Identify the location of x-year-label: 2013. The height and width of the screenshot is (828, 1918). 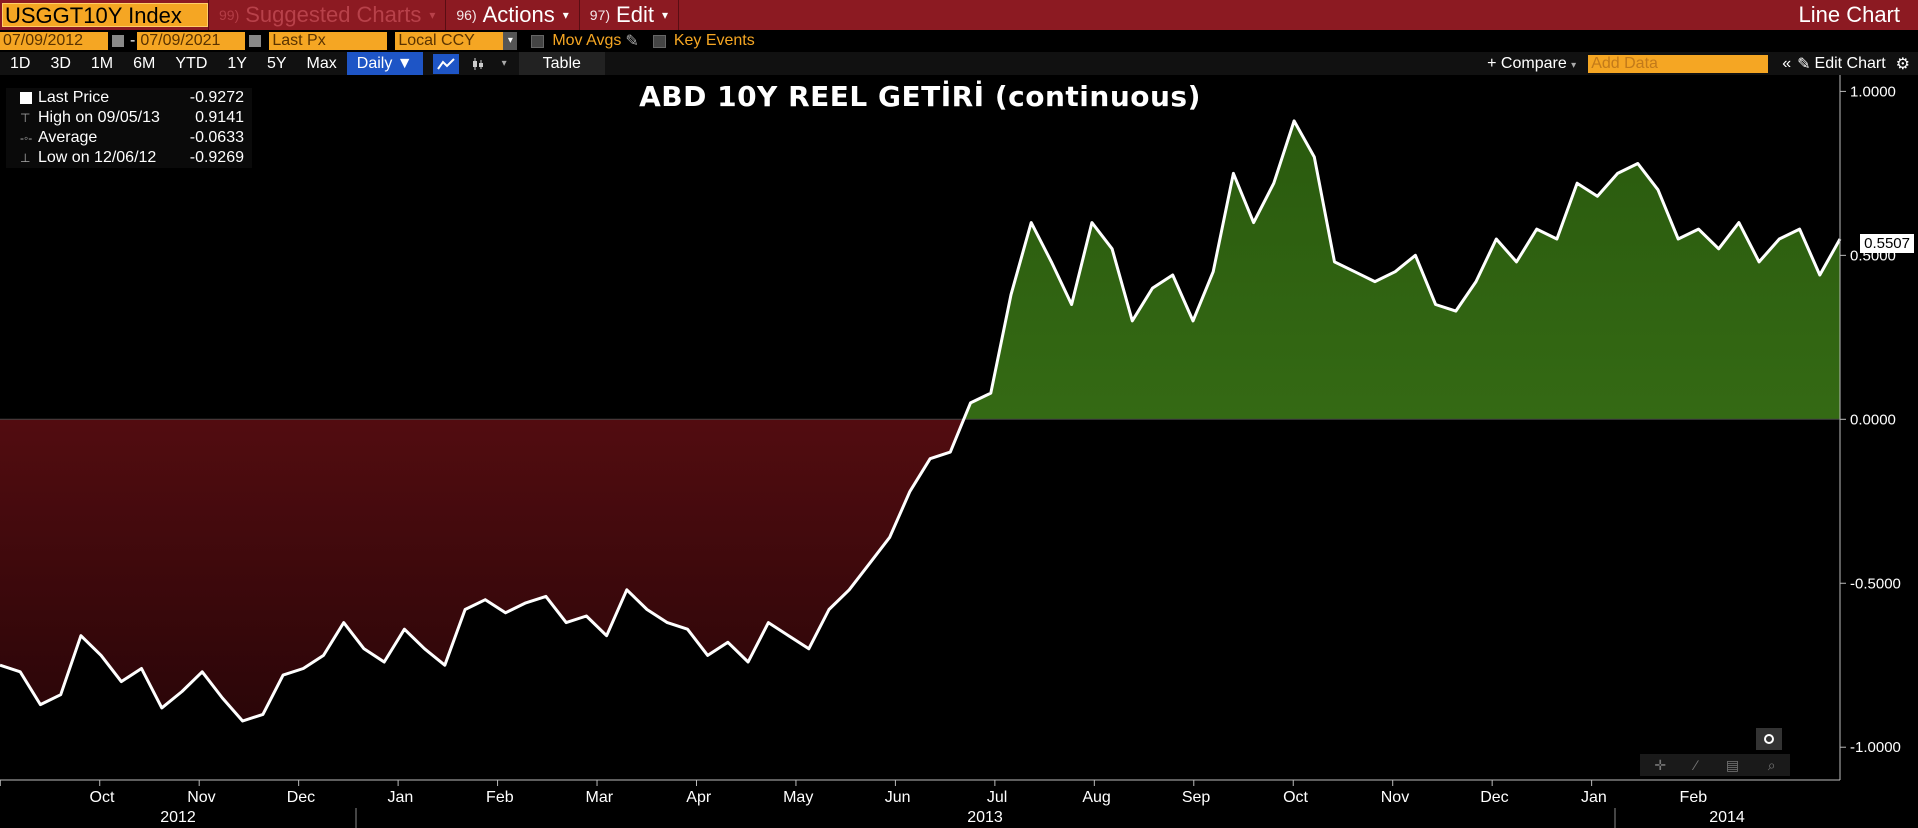
(985, 817).